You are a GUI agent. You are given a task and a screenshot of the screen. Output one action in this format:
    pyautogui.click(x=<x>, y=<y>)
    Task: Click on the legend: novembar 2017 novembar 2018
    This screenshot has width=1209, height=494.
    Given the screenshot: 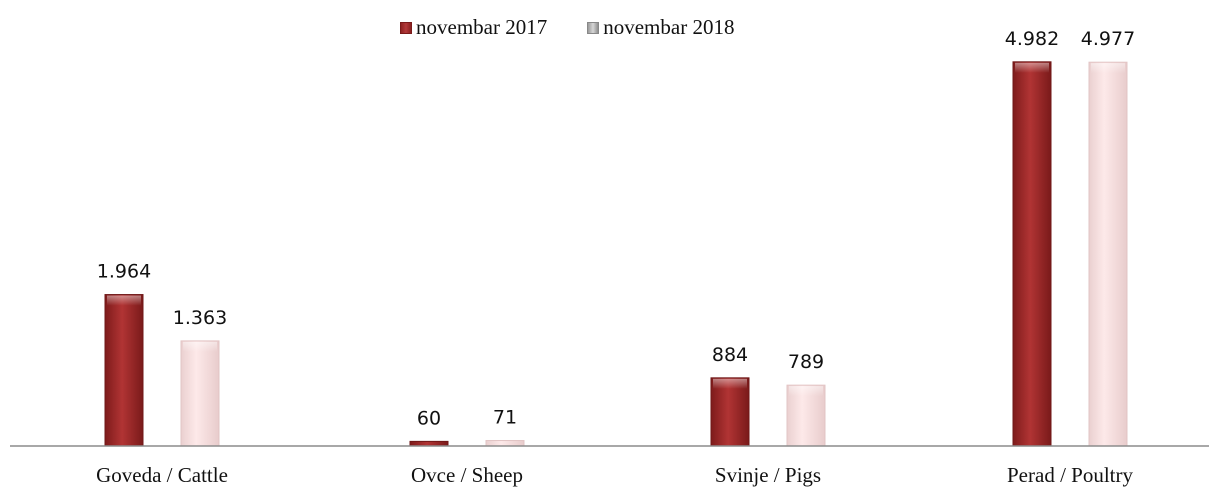 What is the action you would take?
    pyautogui.click(x=587, y=27)
    